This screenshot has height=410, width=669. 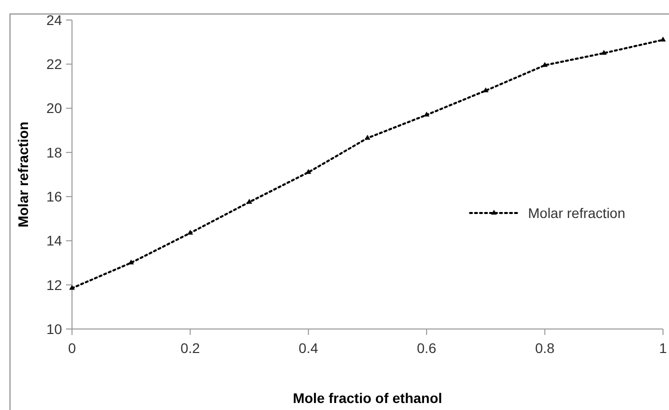 I want to click on y-tick-label: 18, so click(x=54, y=152).